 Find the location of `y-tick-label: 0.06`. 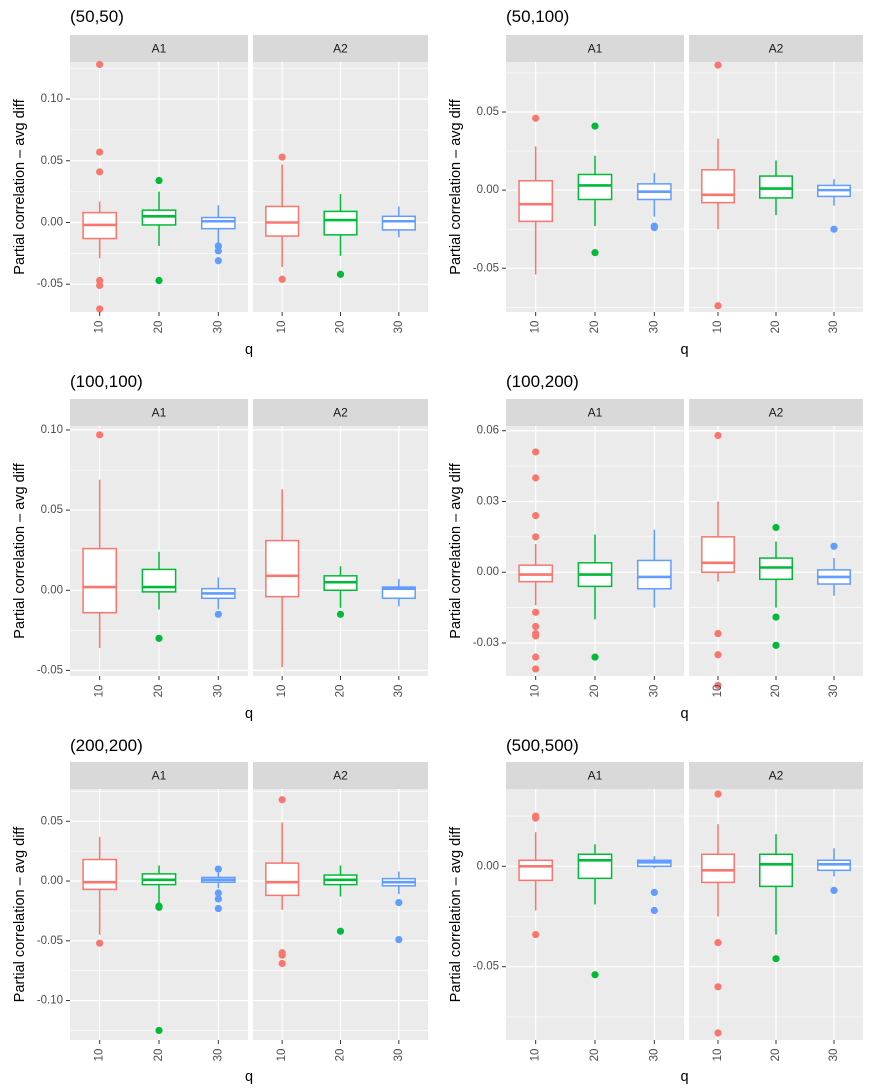

y-tick-label: 0.06 is located at coordinates (488, 431).